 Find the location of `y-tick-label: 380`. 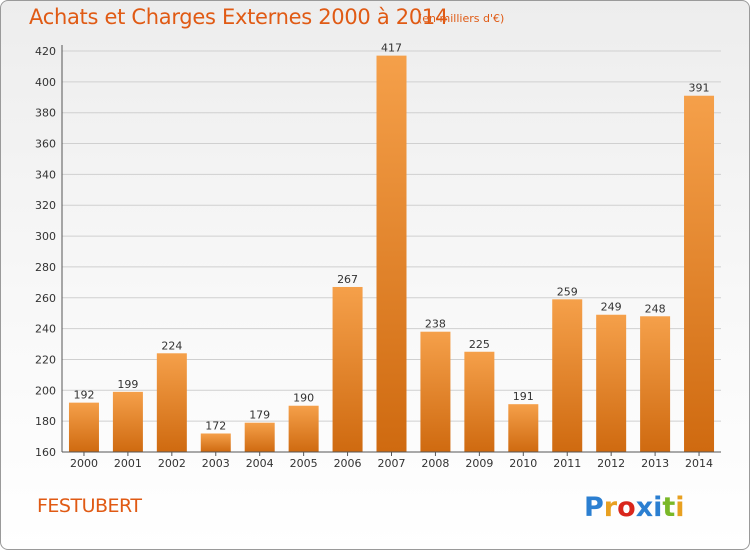

y-tick-label: 380 is located at coordinates (45, 113).